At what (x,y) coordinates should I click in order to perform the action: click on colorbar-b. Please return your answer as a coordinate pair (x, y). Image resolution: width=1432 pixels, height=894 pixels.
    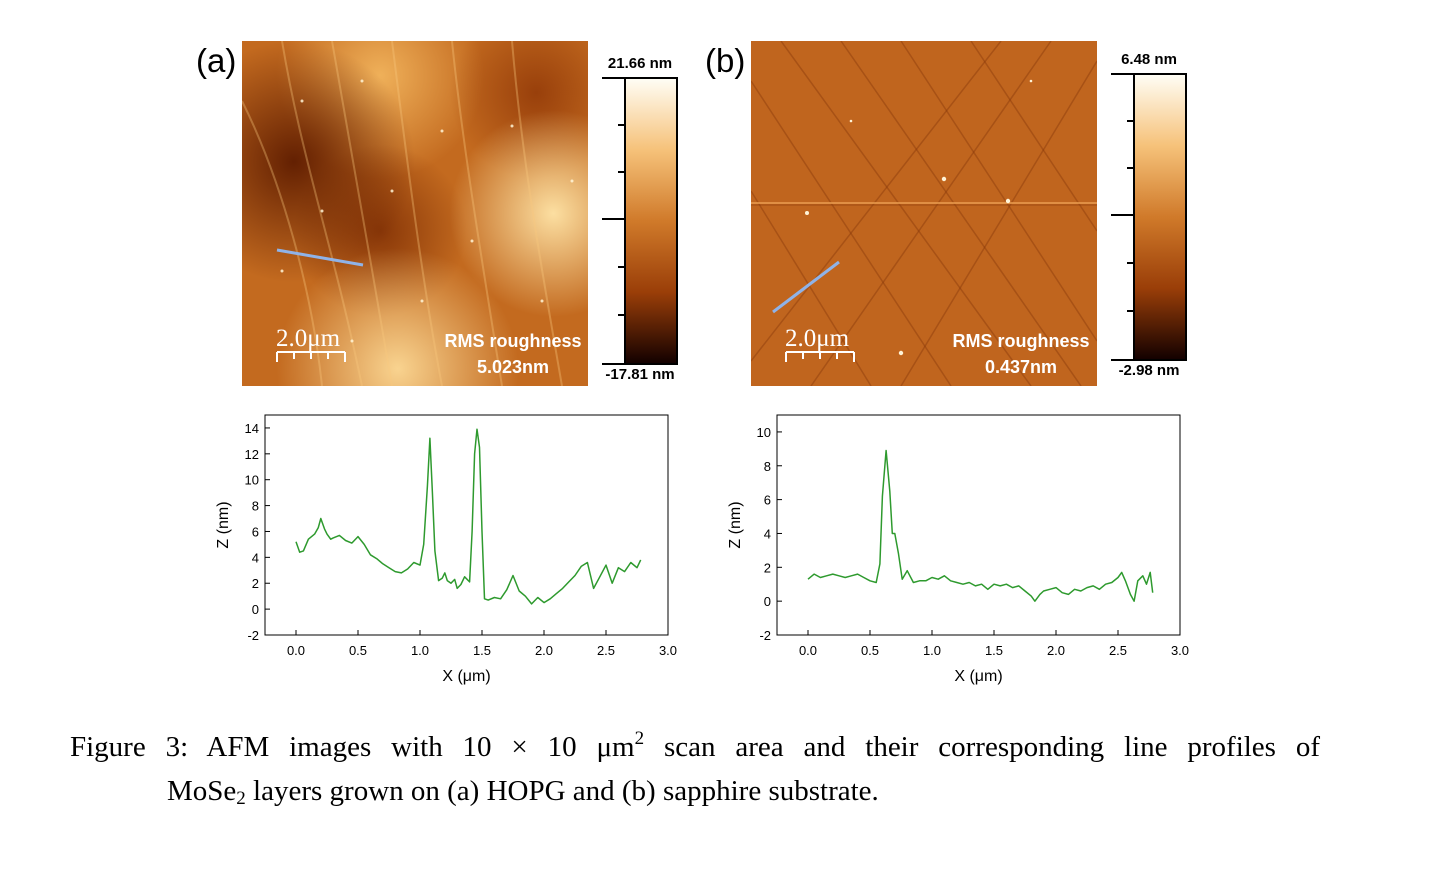
    Looking at the image, I should click on (1149, 217).